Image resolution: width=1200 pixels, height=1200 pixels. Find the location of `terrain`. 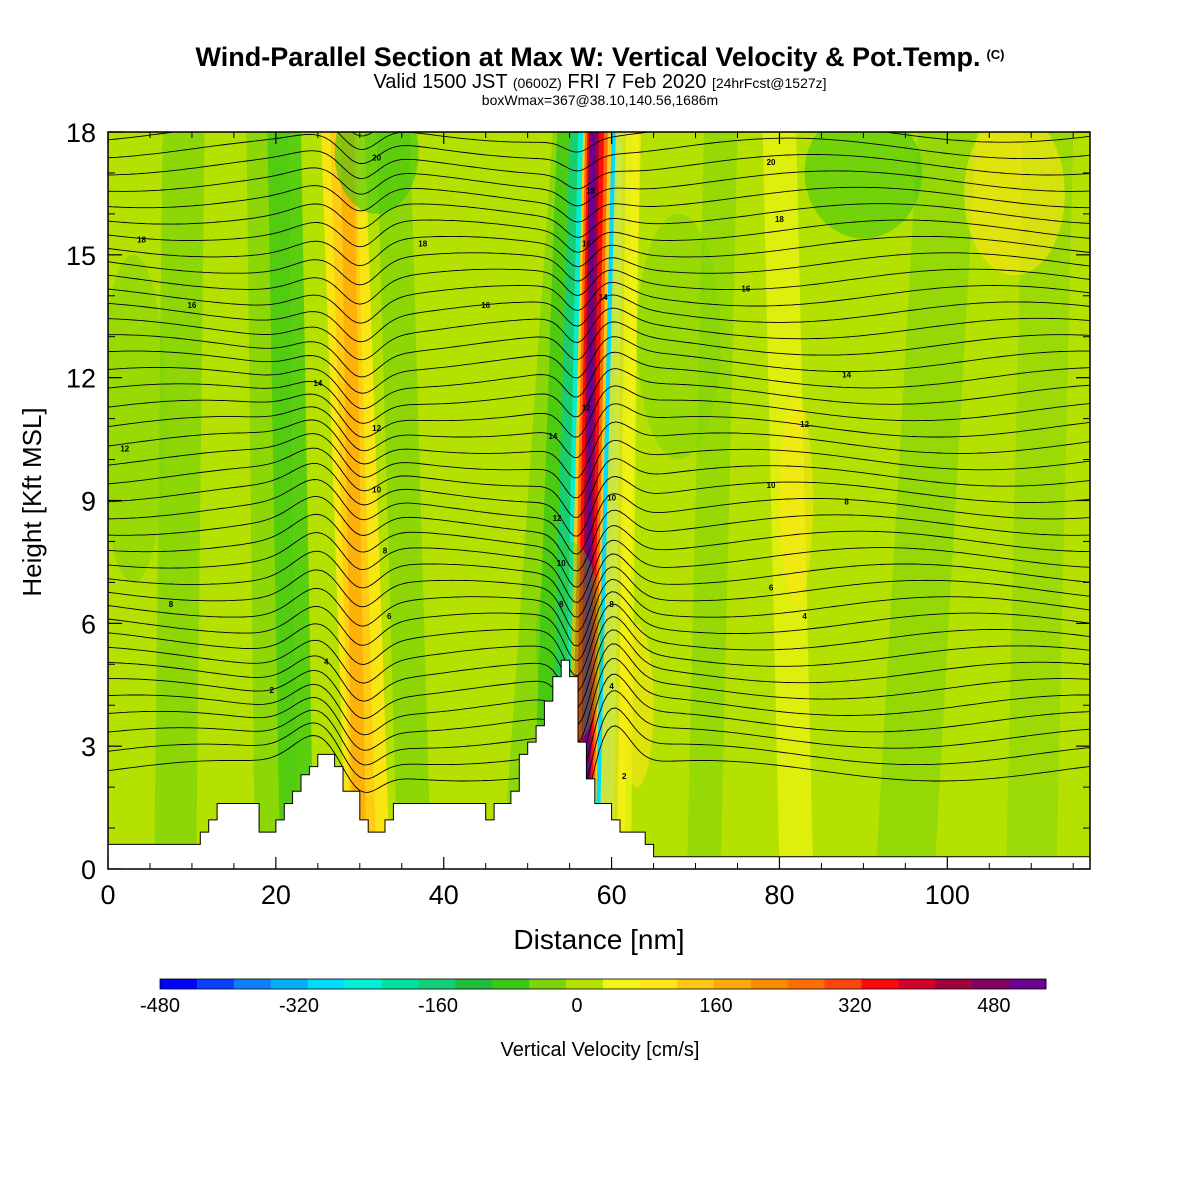

terrain is located at coordinates (599, 764).